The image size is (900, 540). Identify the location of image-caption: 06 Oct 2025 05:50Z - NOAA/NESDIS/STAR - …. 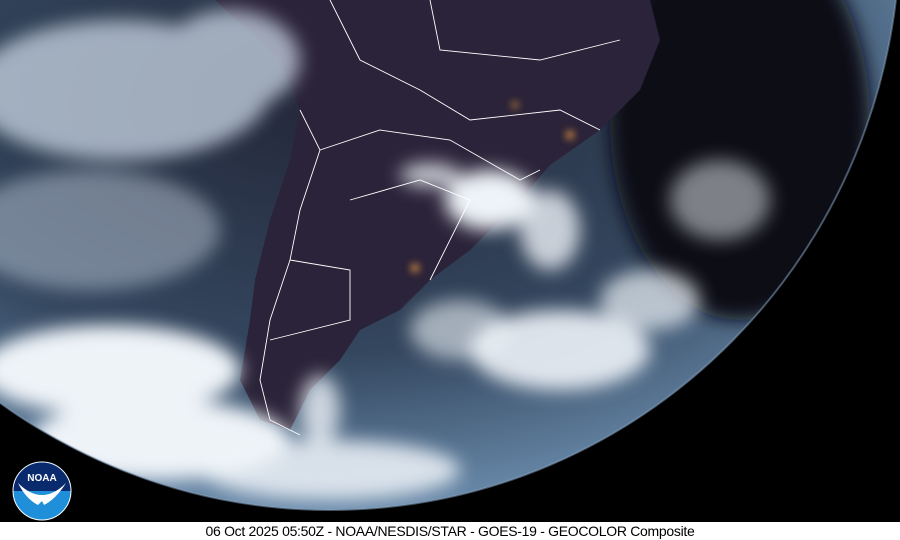
(450, 531).